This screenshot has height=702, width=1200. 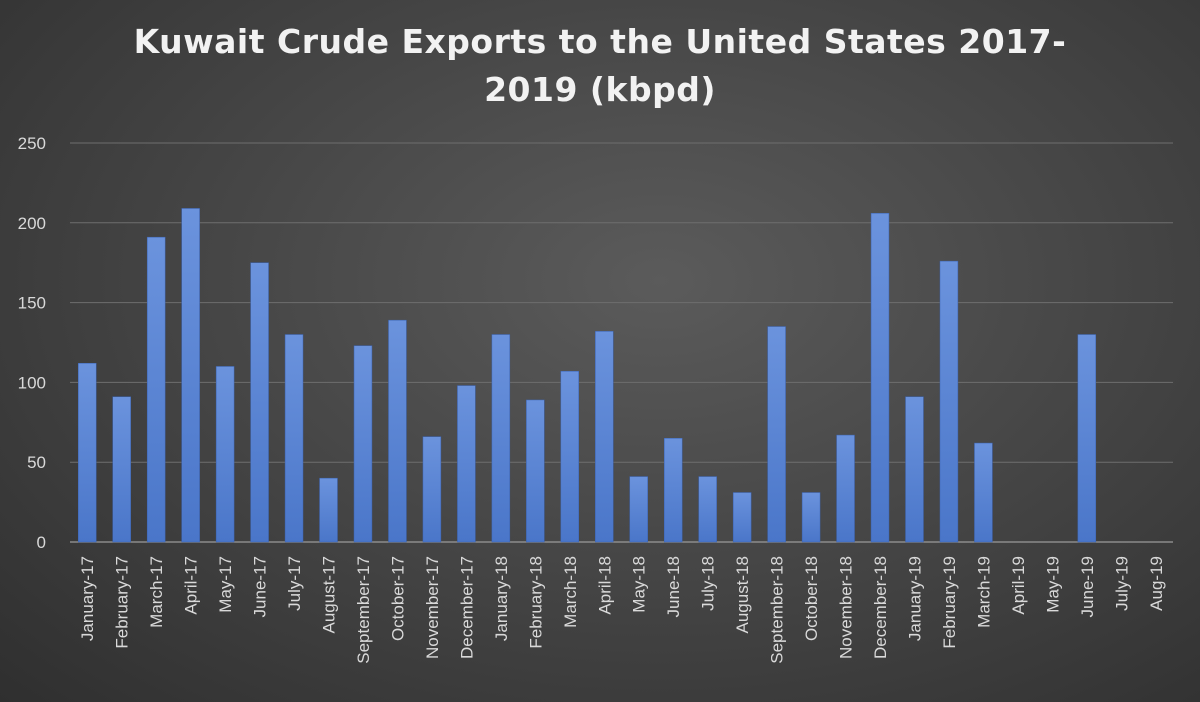 What do you see at coordinates (432, 607) in the screenshot?
I see `x-tick-label-November-17: November-17` at bounding box center [432, 607].